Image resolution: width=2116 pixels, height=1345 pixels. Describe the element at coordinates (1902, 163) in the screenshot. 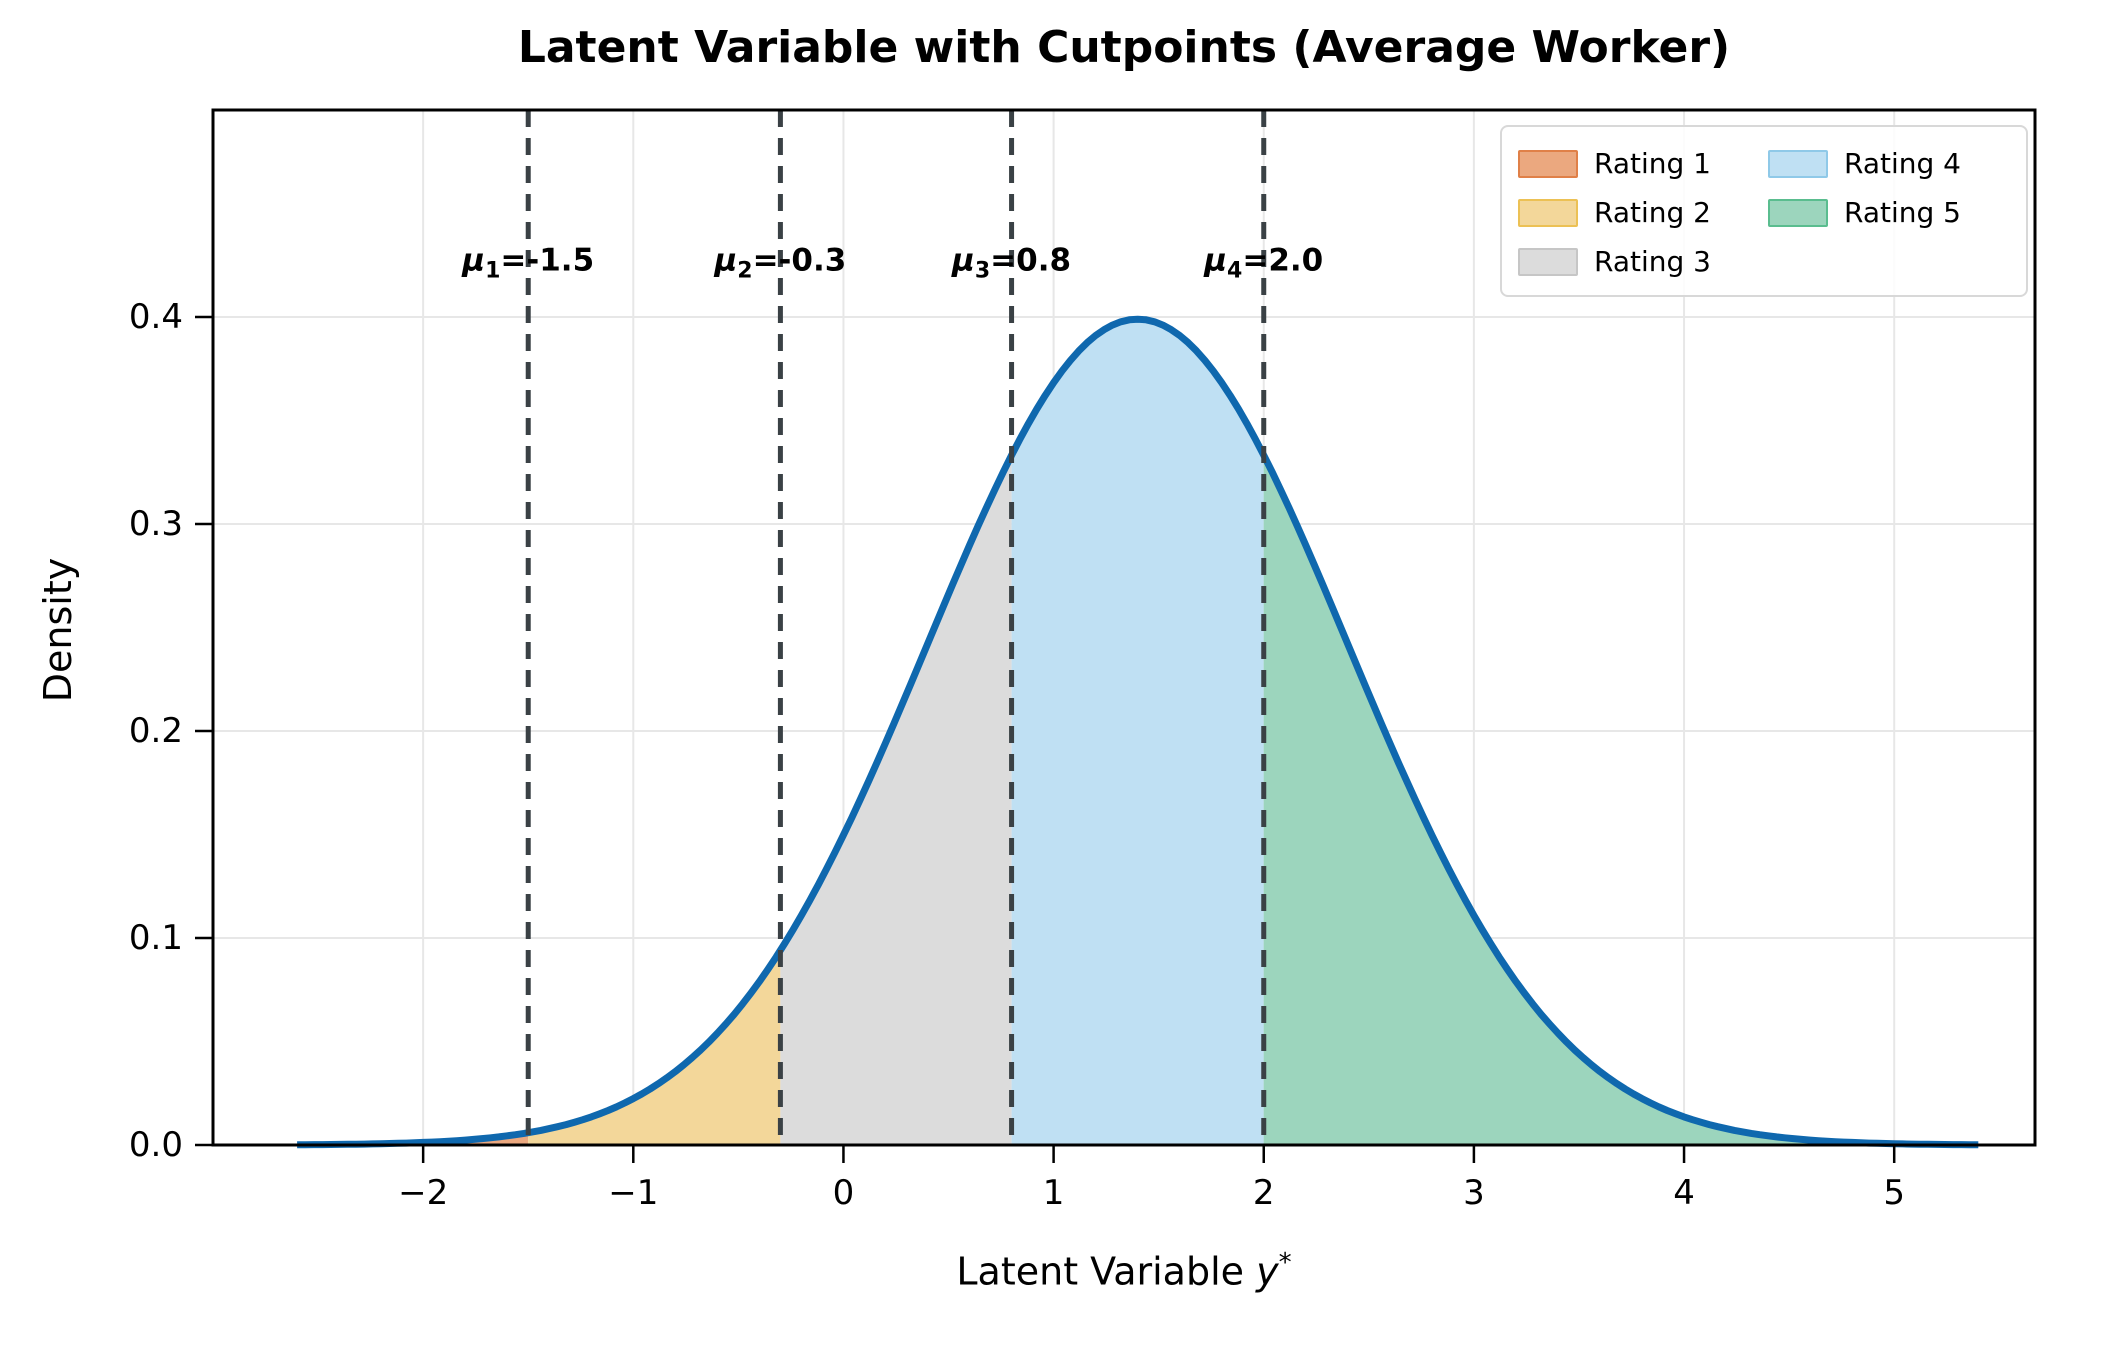

I see `legend-label: Rating 4` at that location.